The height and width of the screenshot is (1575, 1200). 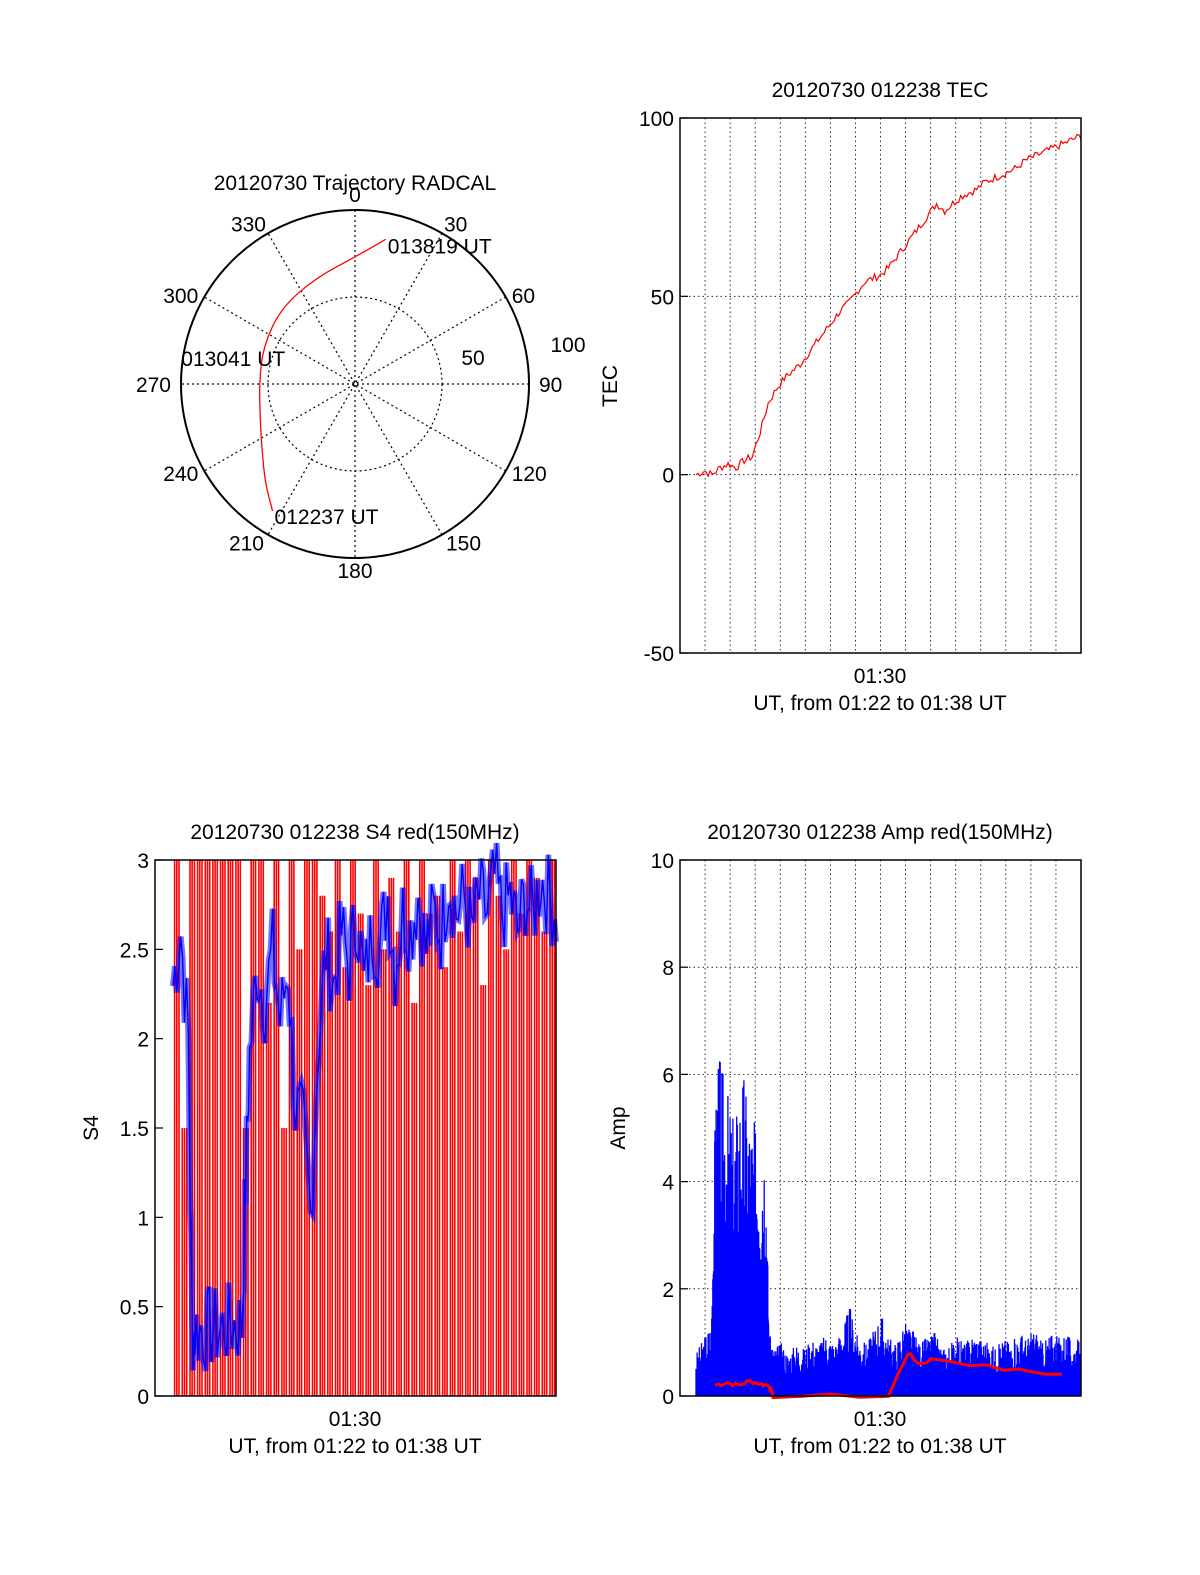 What do you see at coordinates (668, 1183) in the screenshot?
I see `y-tick-label: 4` at bounding box center [668, 1183].